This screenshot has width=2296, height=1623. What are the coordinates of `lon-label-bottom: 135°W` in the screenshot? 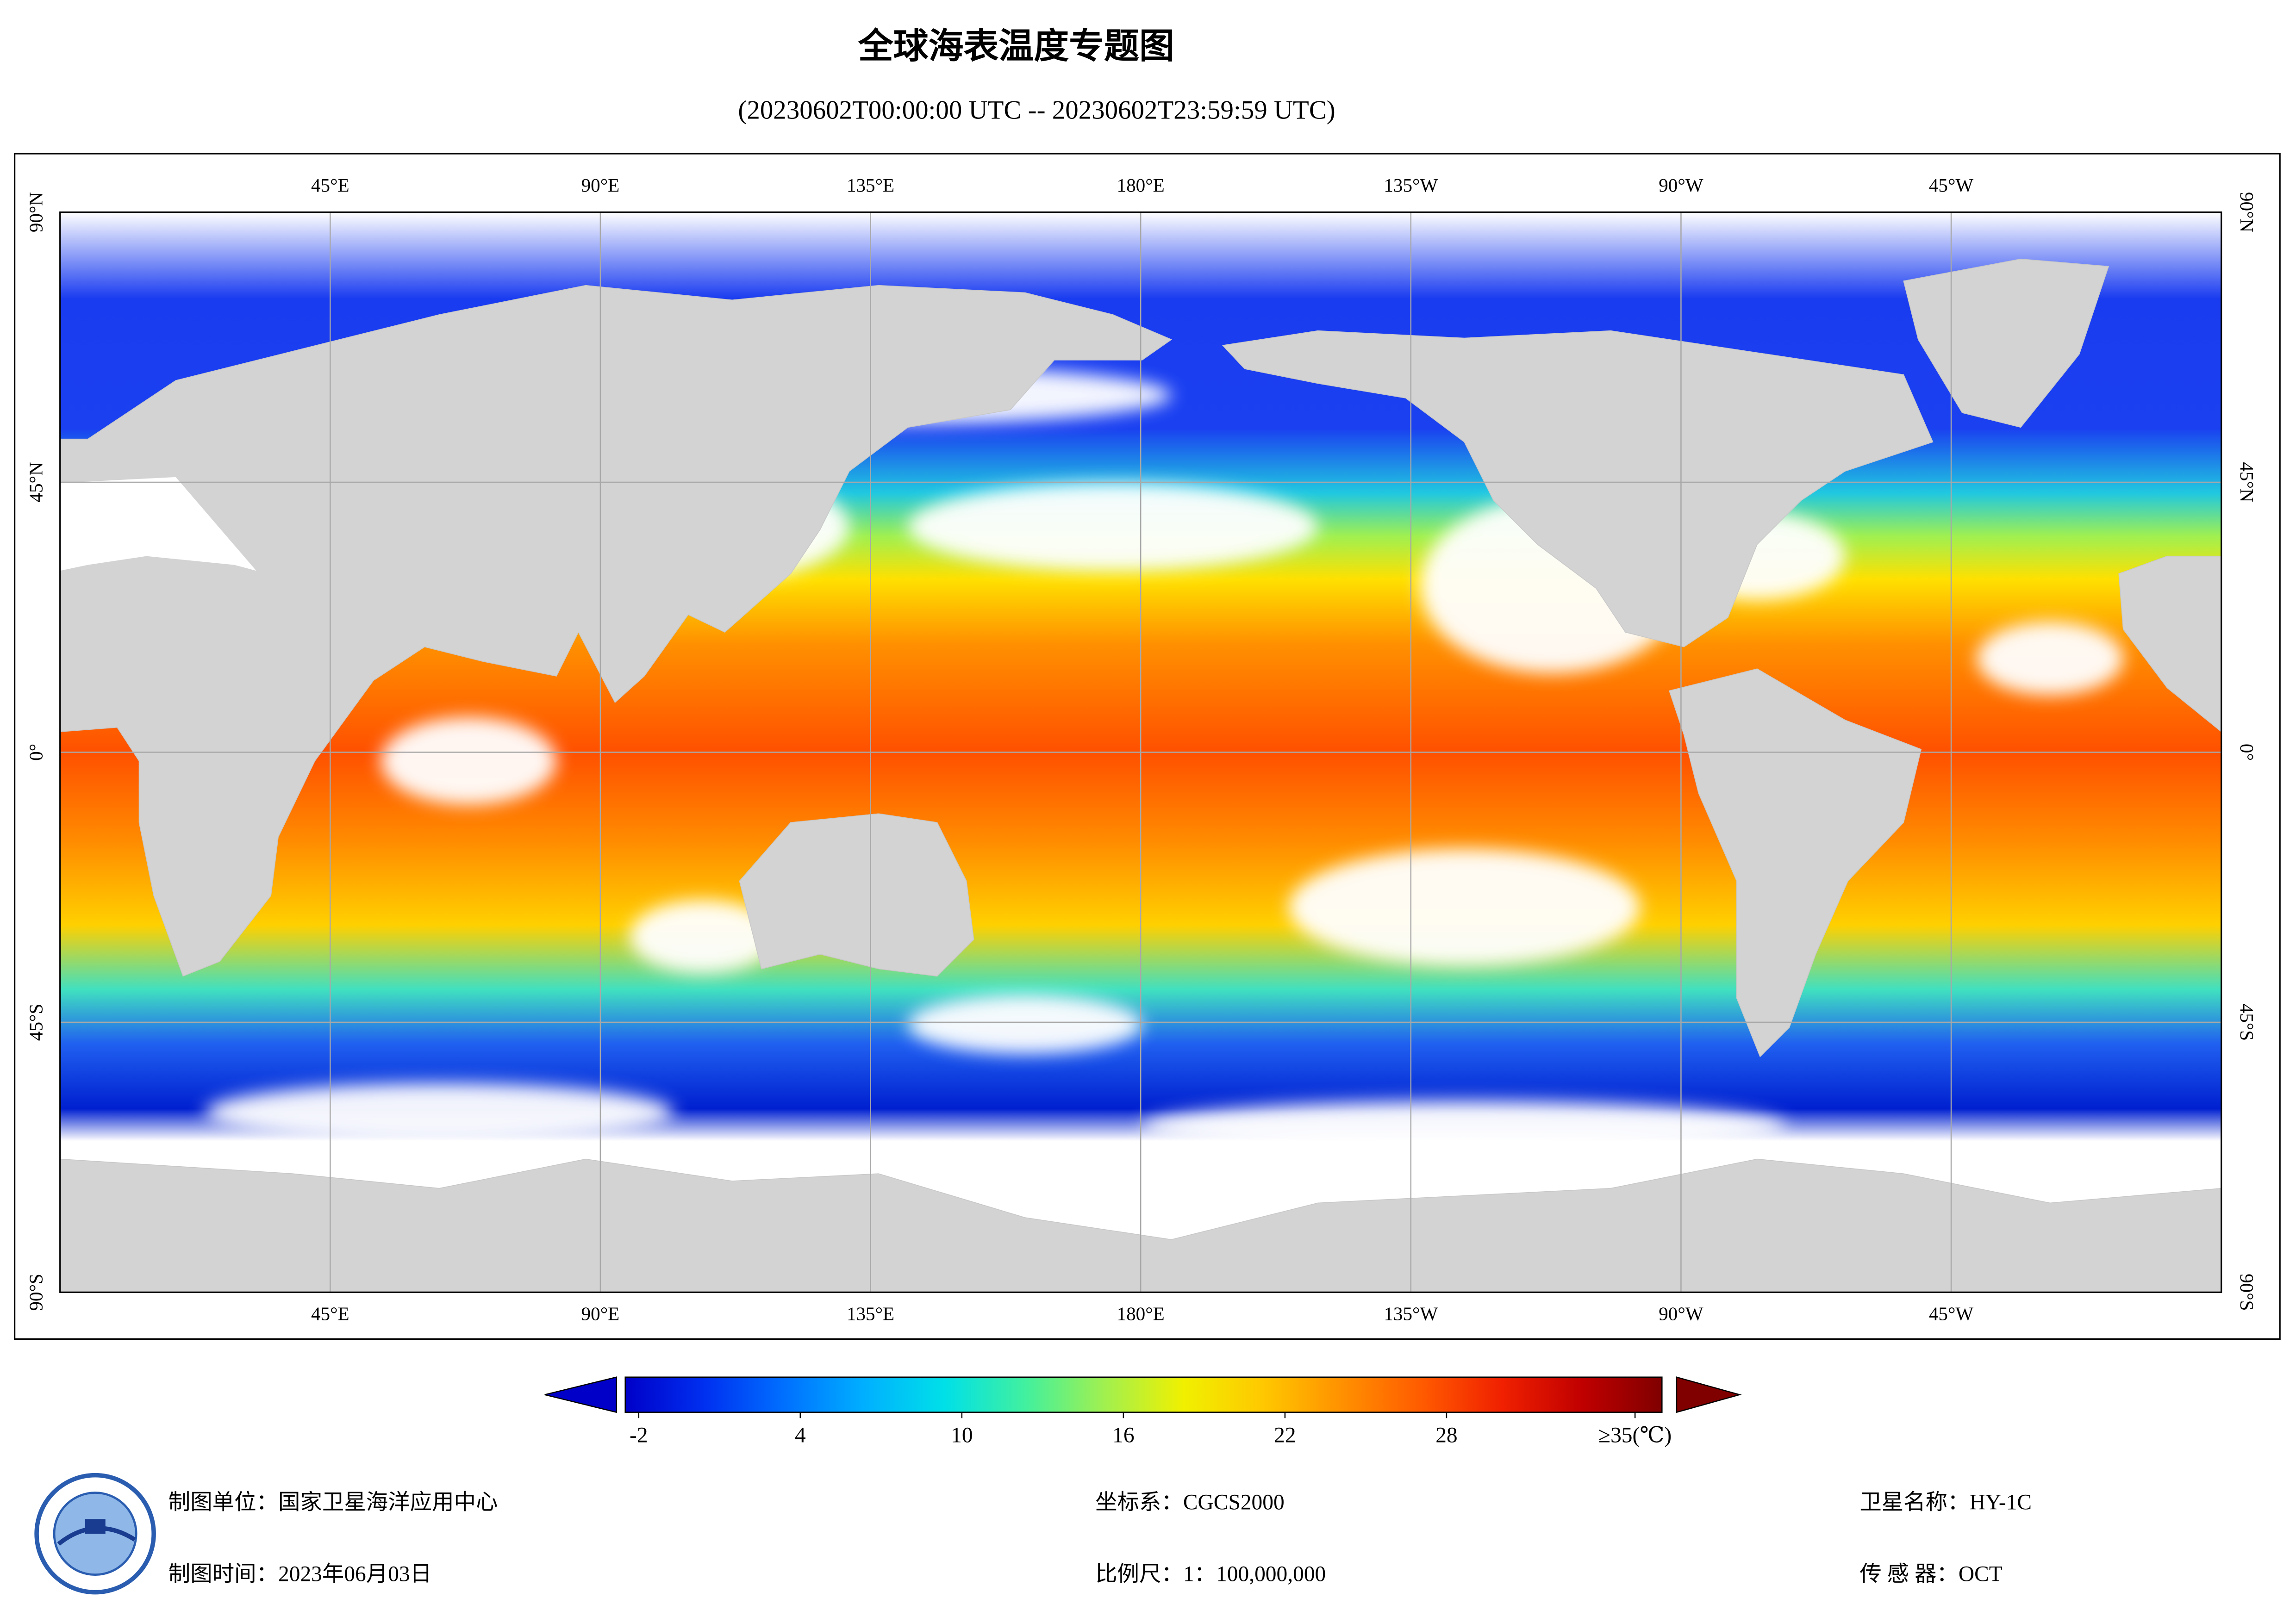 It's located at (1411, 1313).